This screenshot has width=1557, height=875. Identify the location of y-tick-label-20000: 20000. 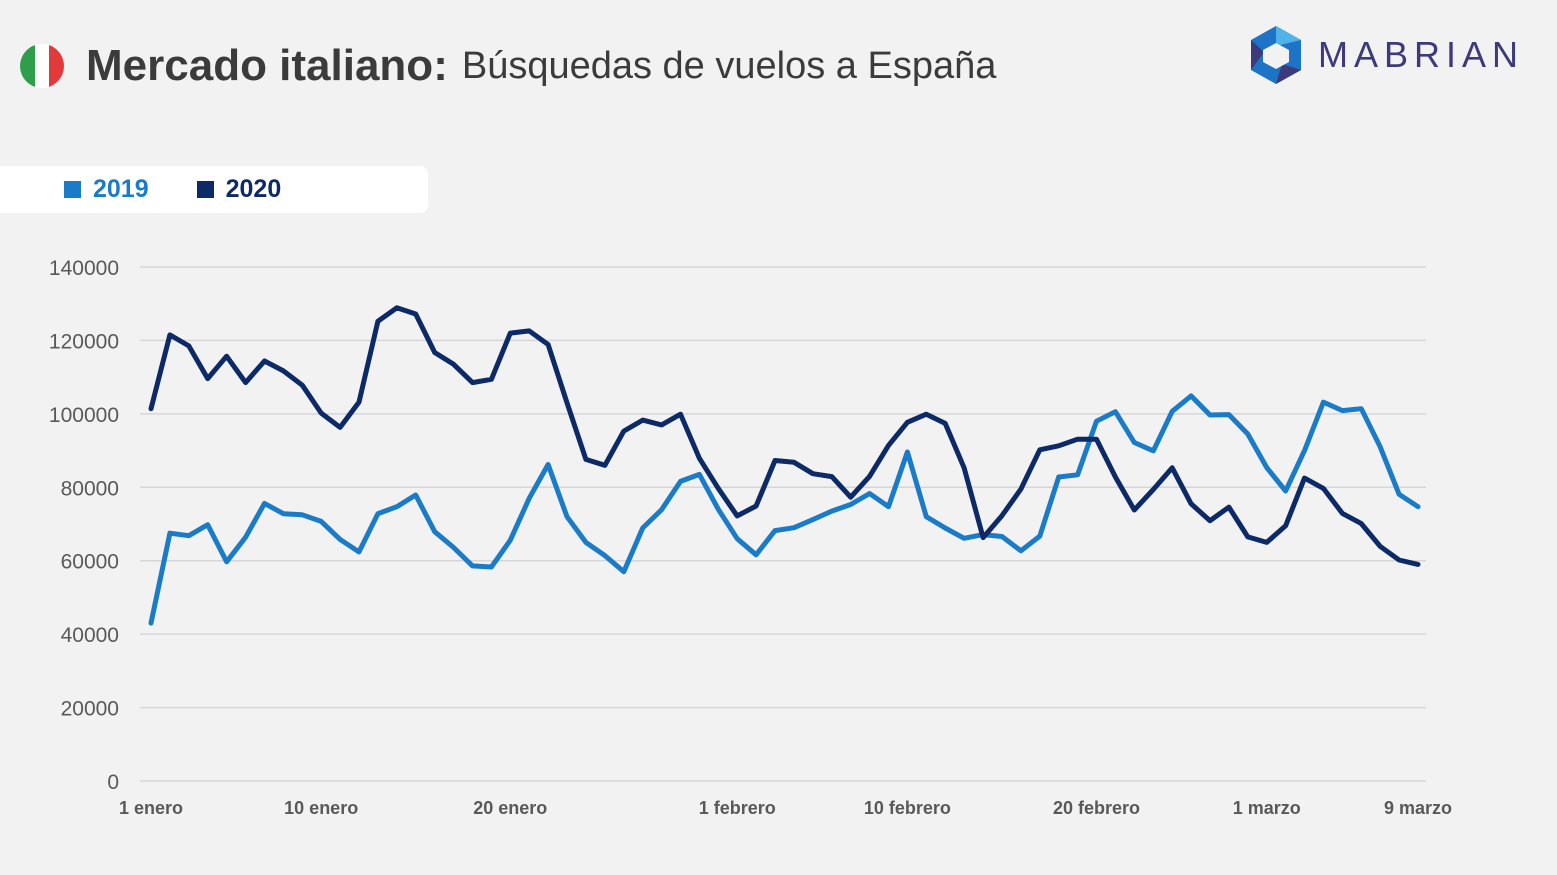
(90, 709).